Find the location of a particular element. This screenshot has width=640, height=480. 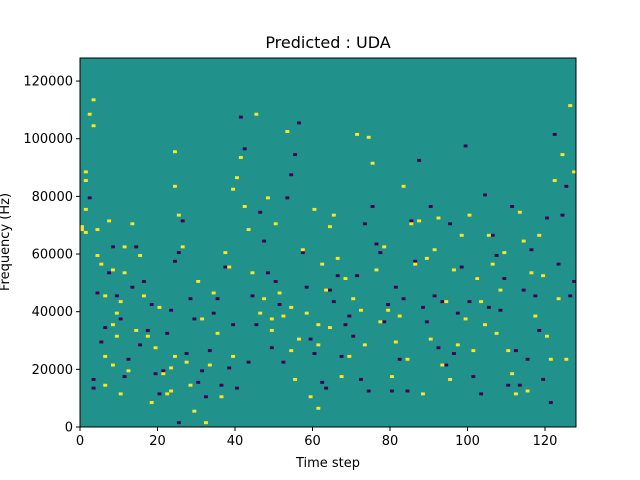

y-tick-label: 0 is located at coordinates (69, 428).